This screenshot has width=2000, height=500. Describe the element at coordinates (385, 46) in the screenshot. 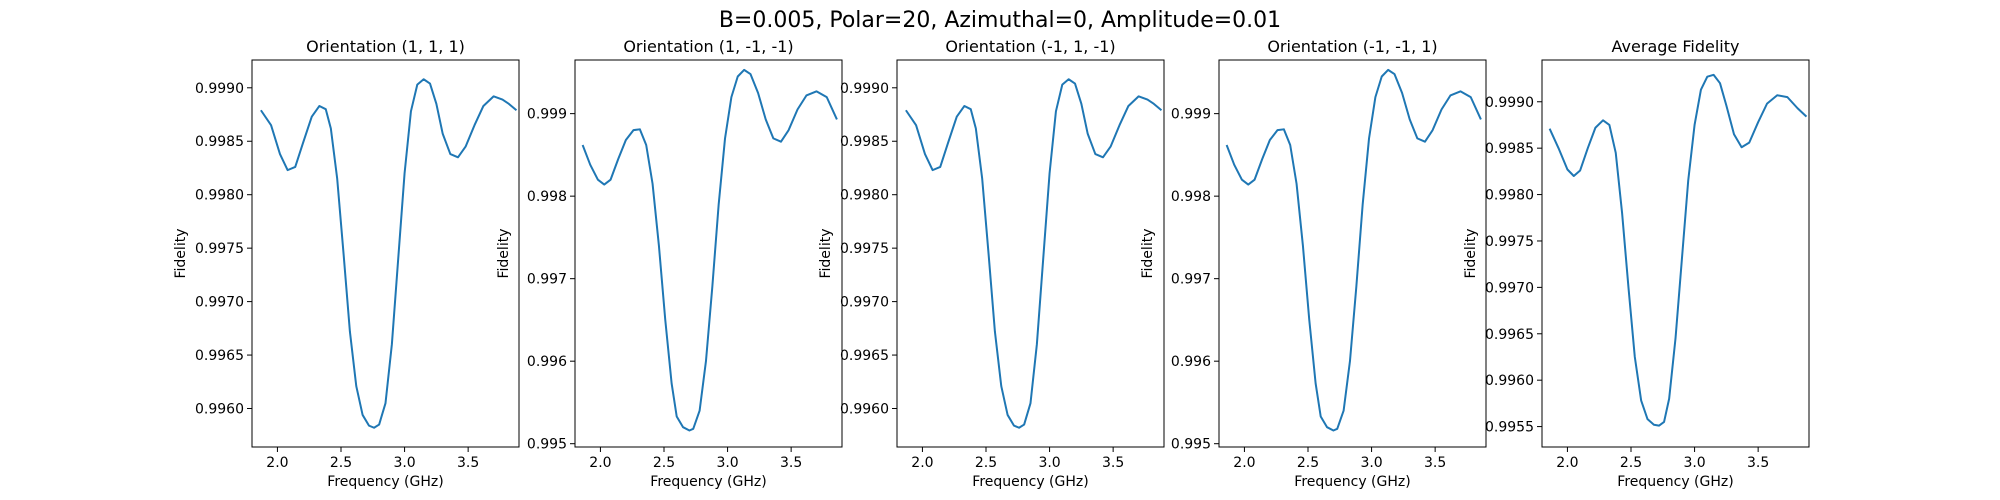

I see `subplot-title: Orientation (1, 1, 1)` at that location.